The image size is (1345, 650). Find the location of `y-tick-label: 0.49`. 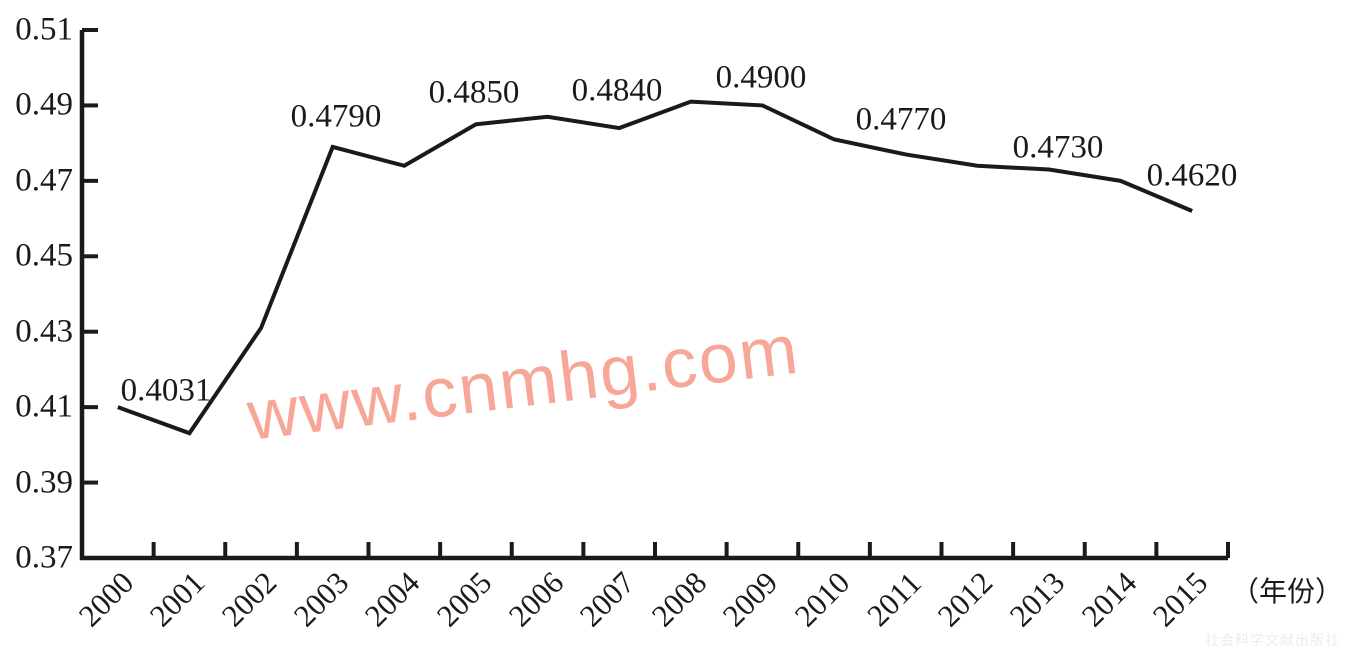

y-tick-label: 0.49 is located at coordinates (44, 104).